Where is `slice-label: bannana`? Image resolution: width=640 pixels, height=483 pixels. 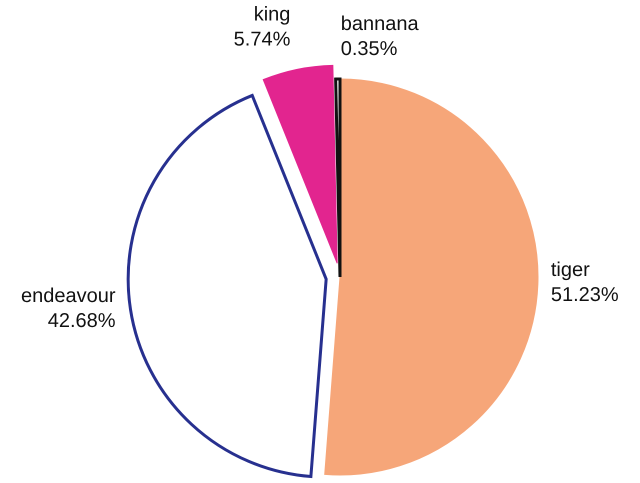 slice-label: bannana is located at coordinates (380, 24).